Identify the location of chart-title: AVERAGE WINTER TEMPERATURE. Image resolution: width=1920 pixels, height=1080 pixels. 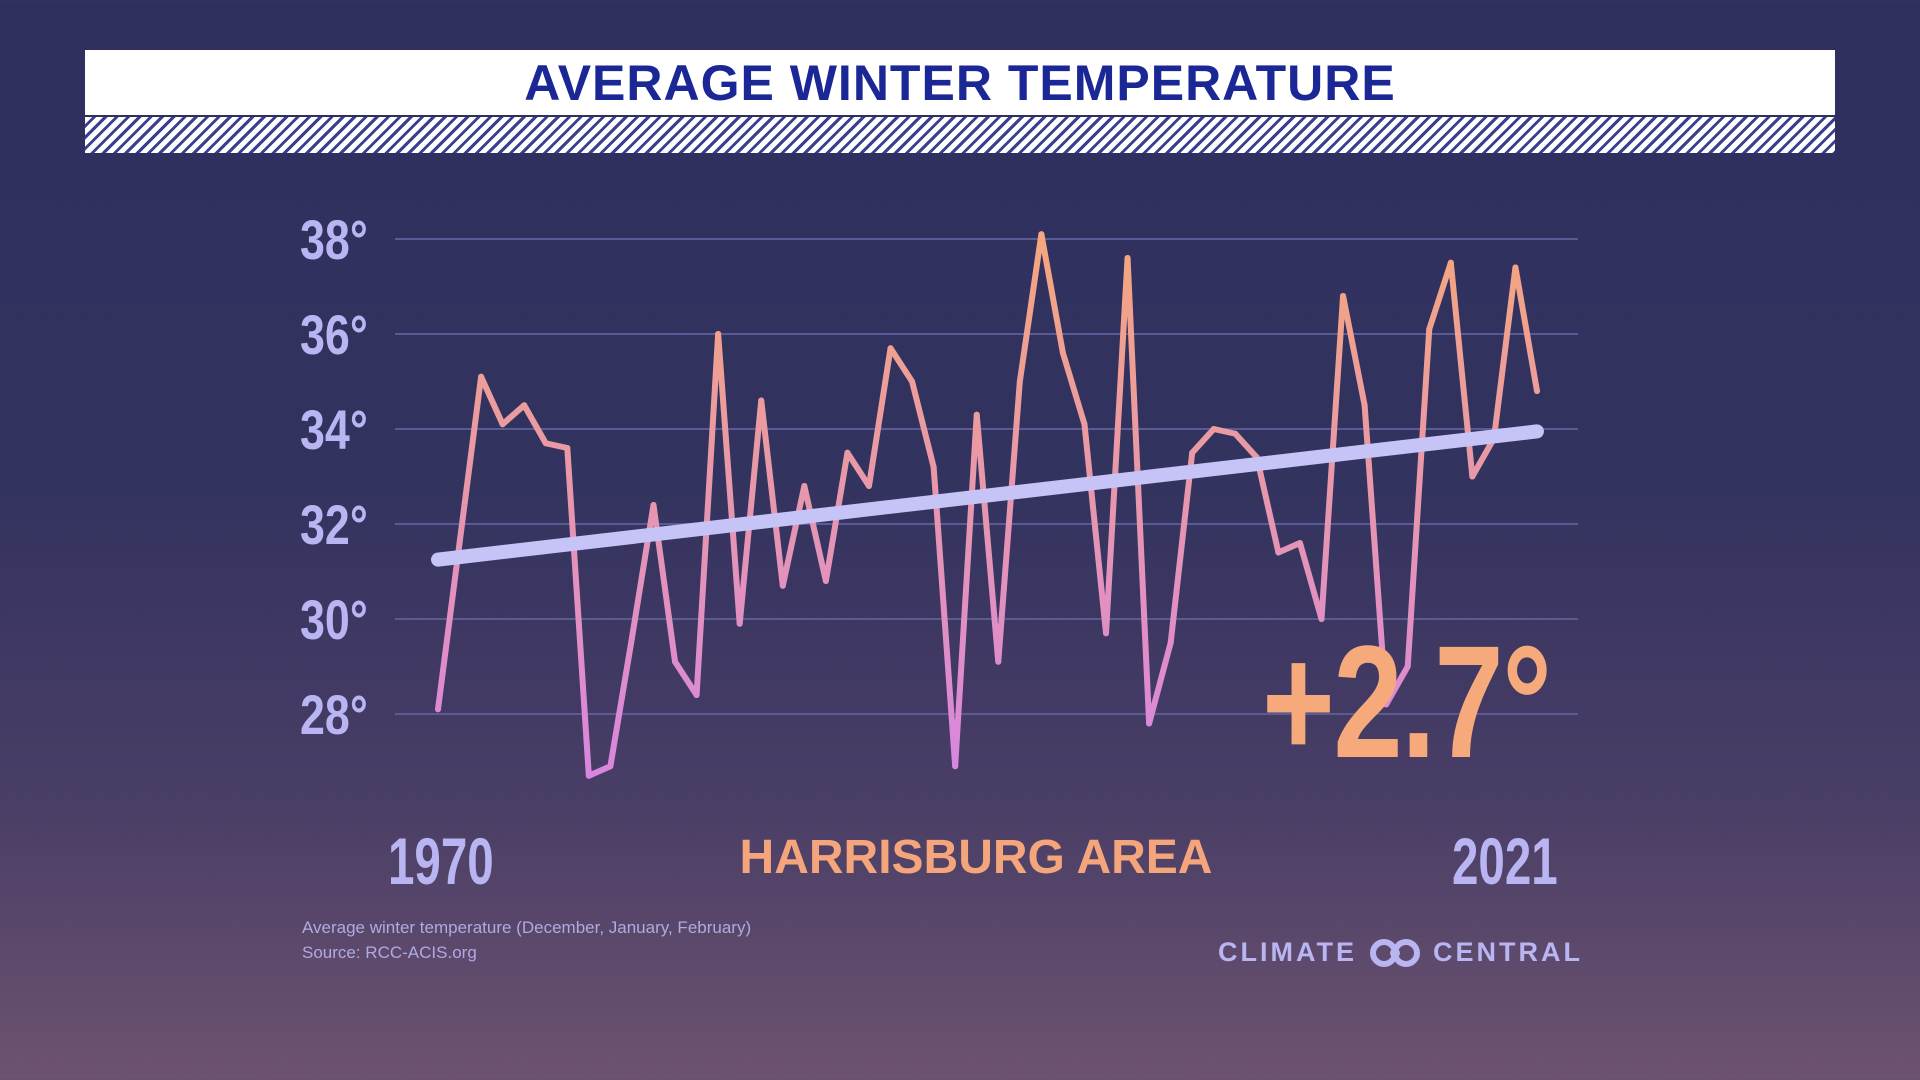
(960, 82).